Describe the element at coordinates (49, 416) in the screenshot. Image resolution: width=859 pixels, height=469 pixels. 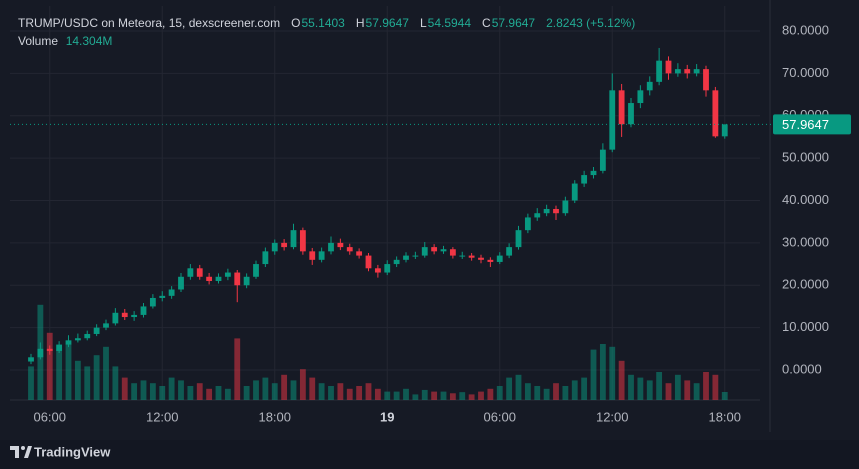
I see `x-tick-label: 06:00` at that location.